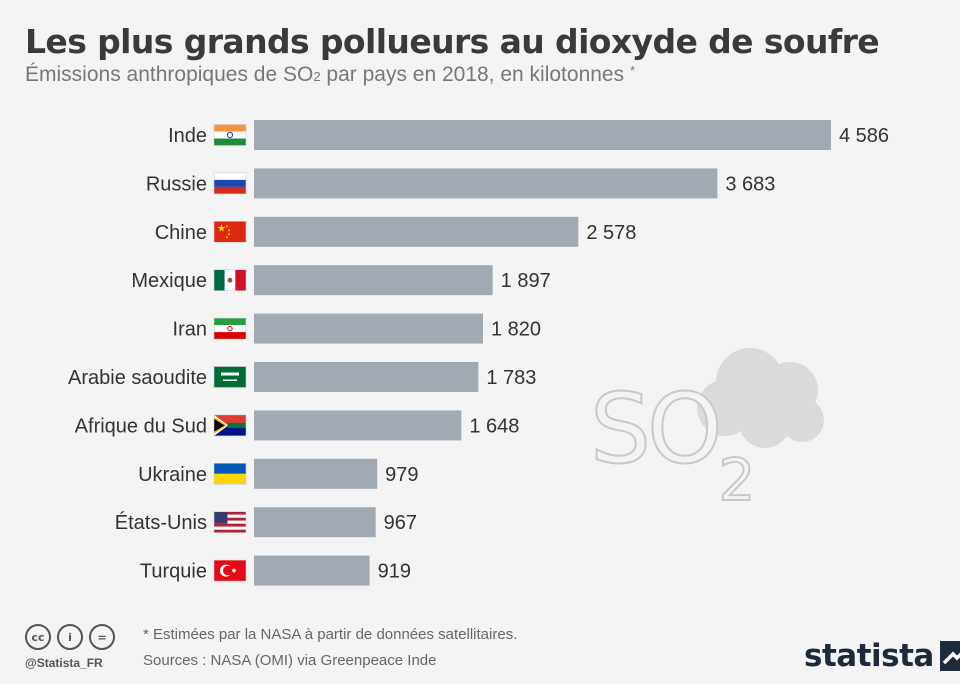  I want to click on category-label: Russie, so click(176, 184).